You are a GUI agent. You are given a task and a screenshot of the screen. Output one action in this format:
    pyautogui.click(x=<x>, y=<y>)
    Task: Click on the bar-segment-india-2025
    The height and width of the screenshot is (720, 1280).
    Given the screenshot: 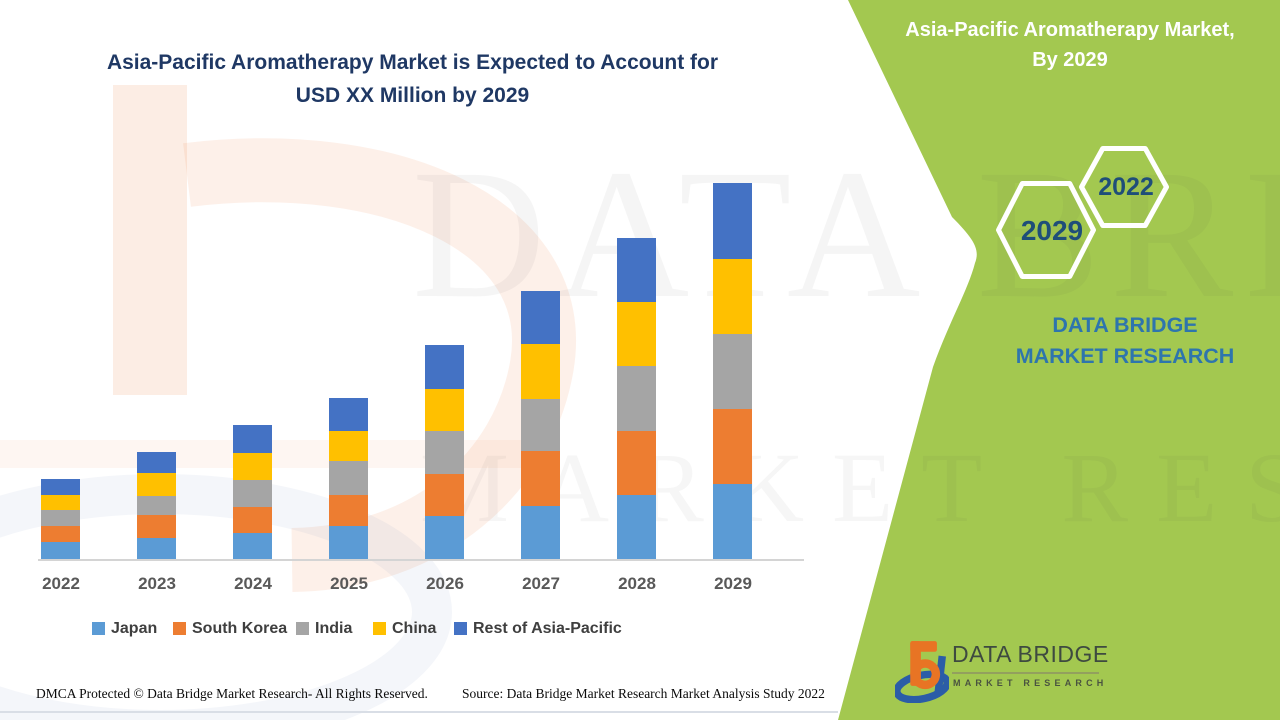 What is the action you would take?
    pyautogui.click(x=348, y=478)
    